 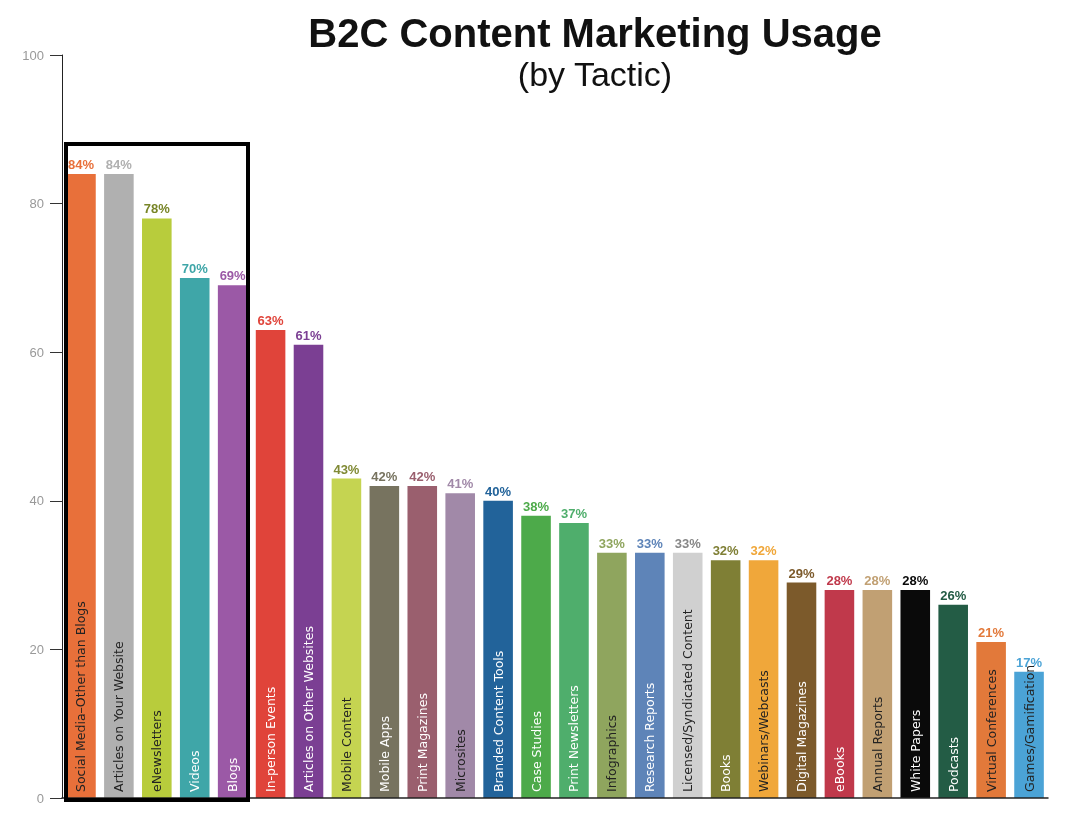 I want to click on y-tick-label: 80, so click(x=36, y=204).